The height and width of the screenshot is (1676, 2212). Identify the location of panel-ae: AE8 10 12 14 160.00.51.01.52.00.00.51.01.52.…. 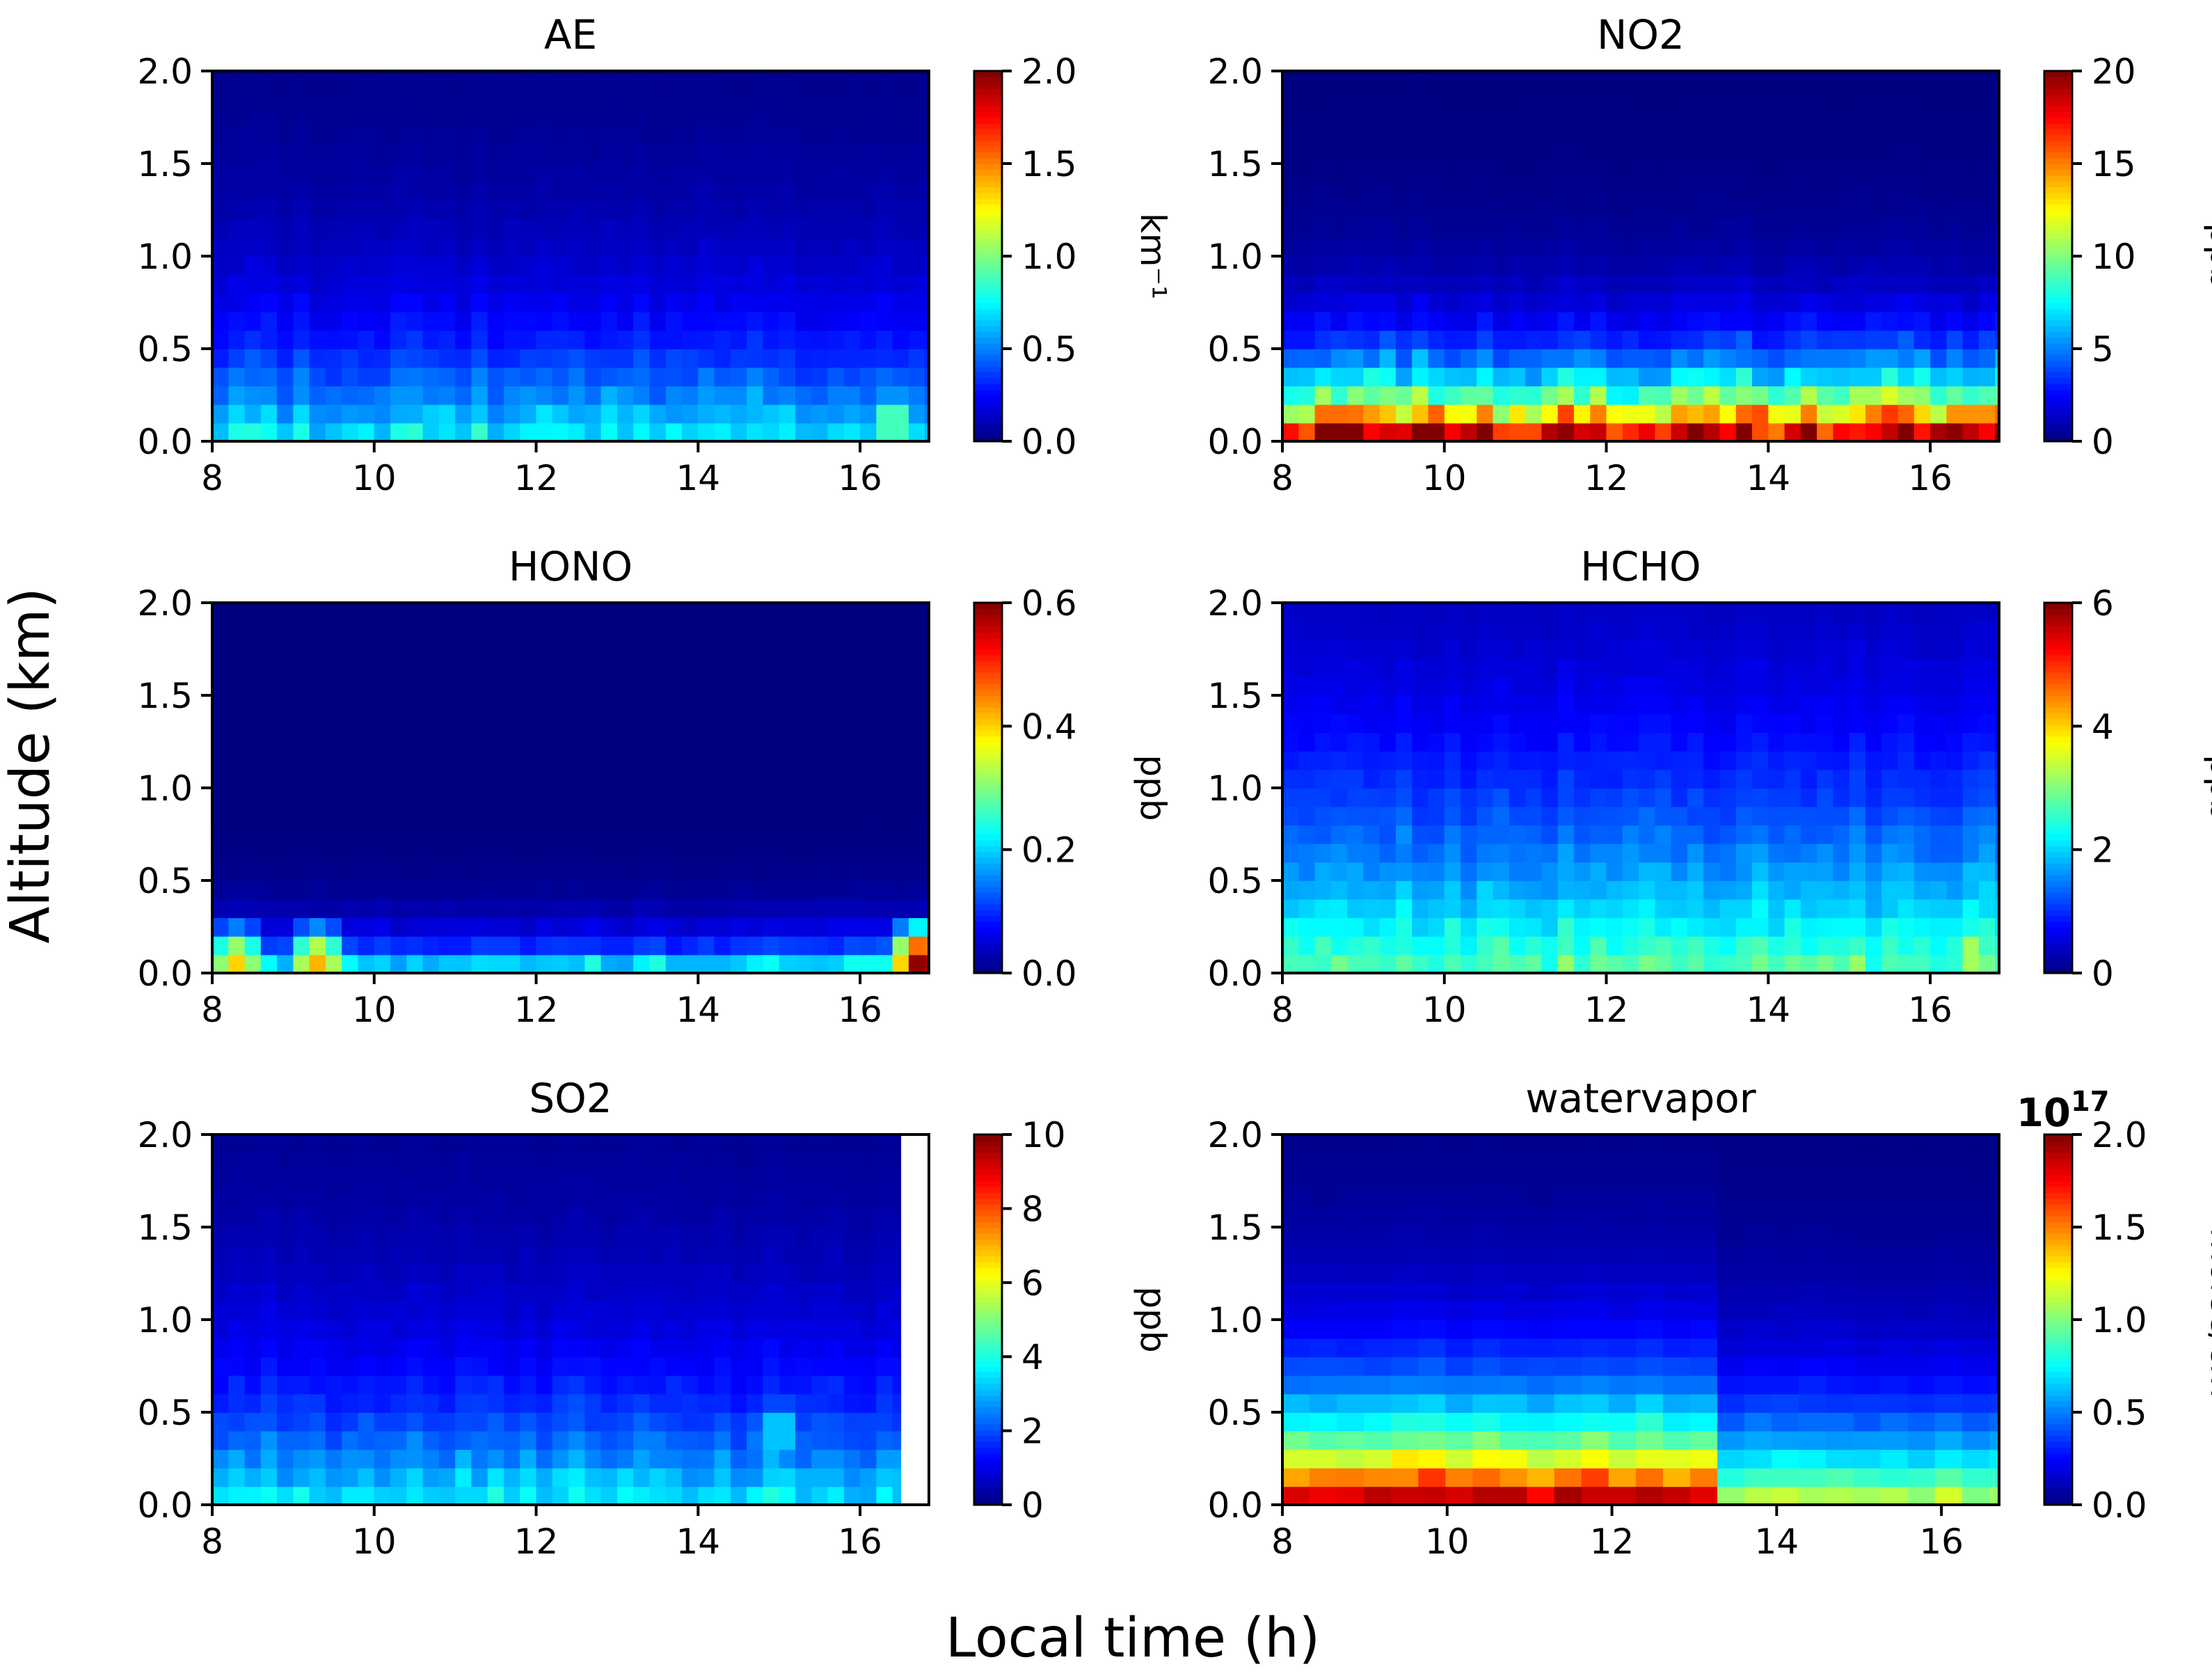
(655, 254).